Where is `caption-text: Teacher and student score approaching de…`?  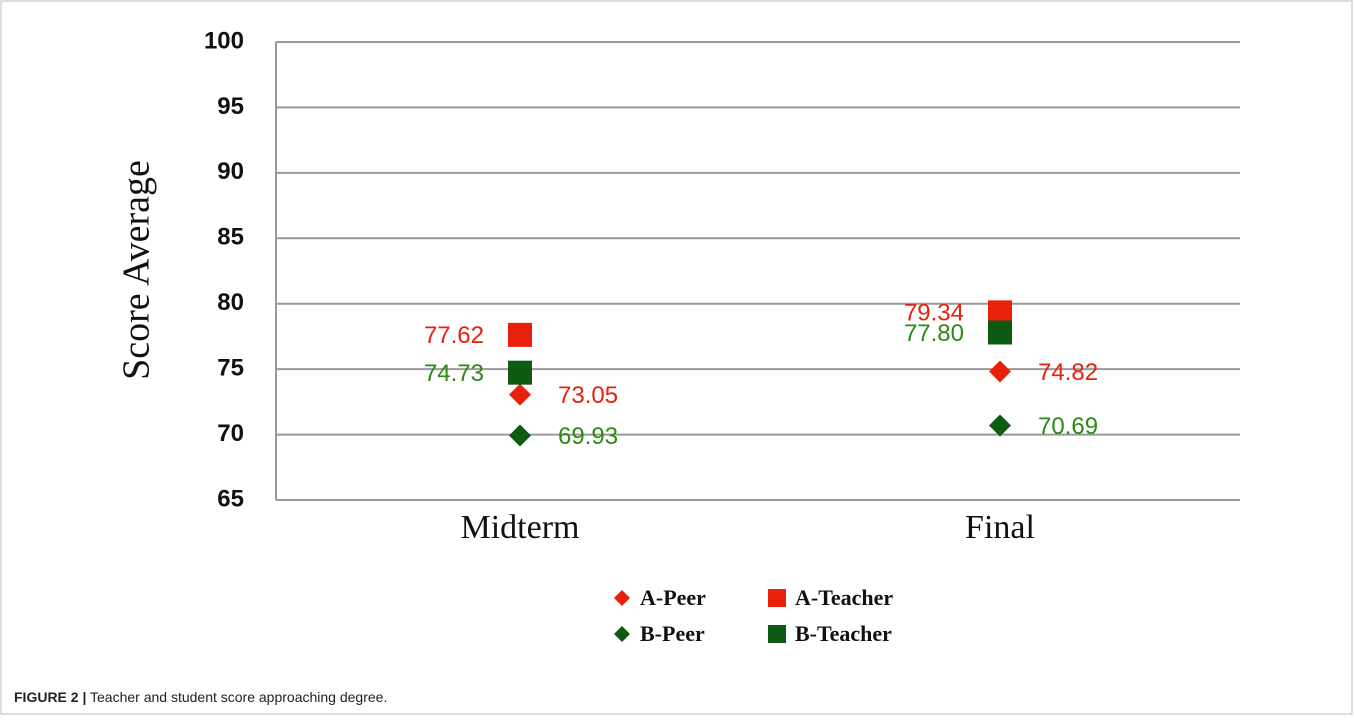
caption-text: Teacher and student score approaching de… is located at coordinates (238, 697).